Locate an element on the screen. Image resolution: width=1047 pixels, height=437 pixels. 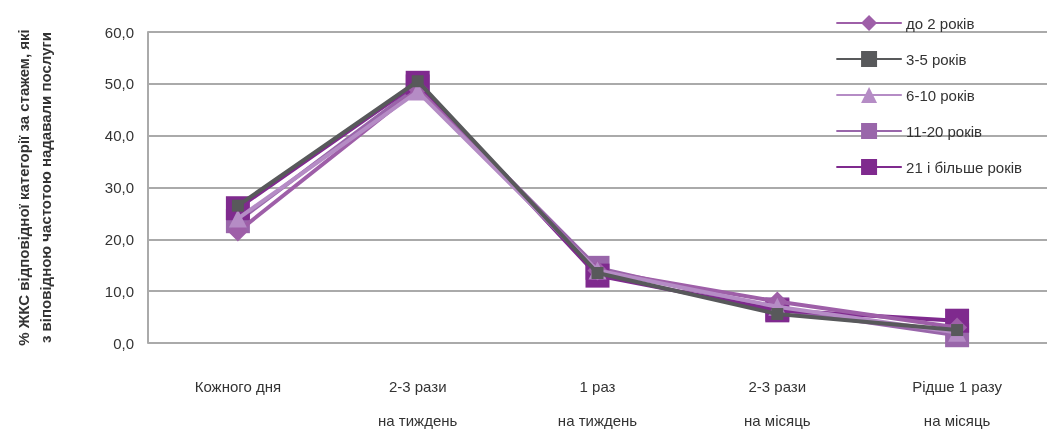
y-axis-title: % ЖКС відповідної категорії за стажем, які з віповідною частотою надавали послуги is located at coordinates (34, 187).